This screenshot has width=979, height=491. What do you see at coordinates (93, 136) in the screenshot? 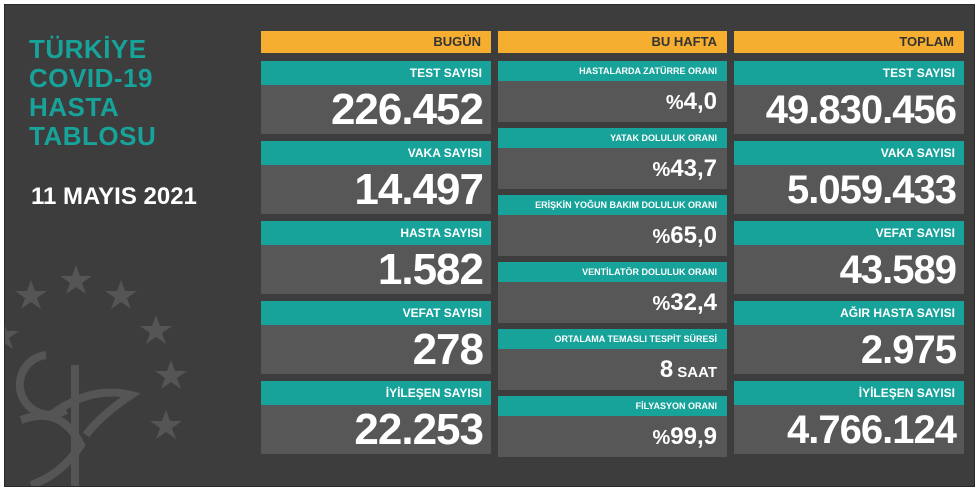
I see `title-line: TABLOSU` at bounding box center [93, 136].